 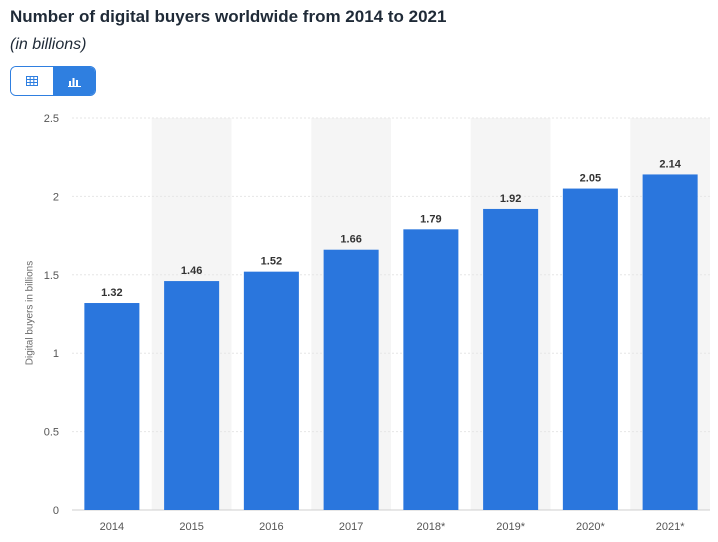 I want to click on bar-chart-icon, so click(x=74, y=82).